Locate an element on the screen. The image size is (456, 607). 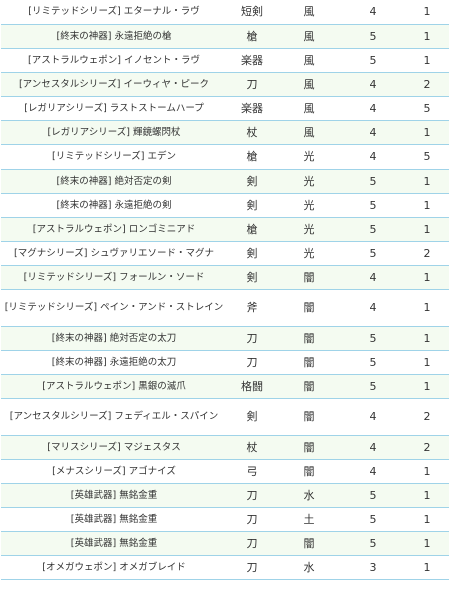
weapon-name: [終末の神器] 絶対否定の剣 is located at coordinates (114, 181).